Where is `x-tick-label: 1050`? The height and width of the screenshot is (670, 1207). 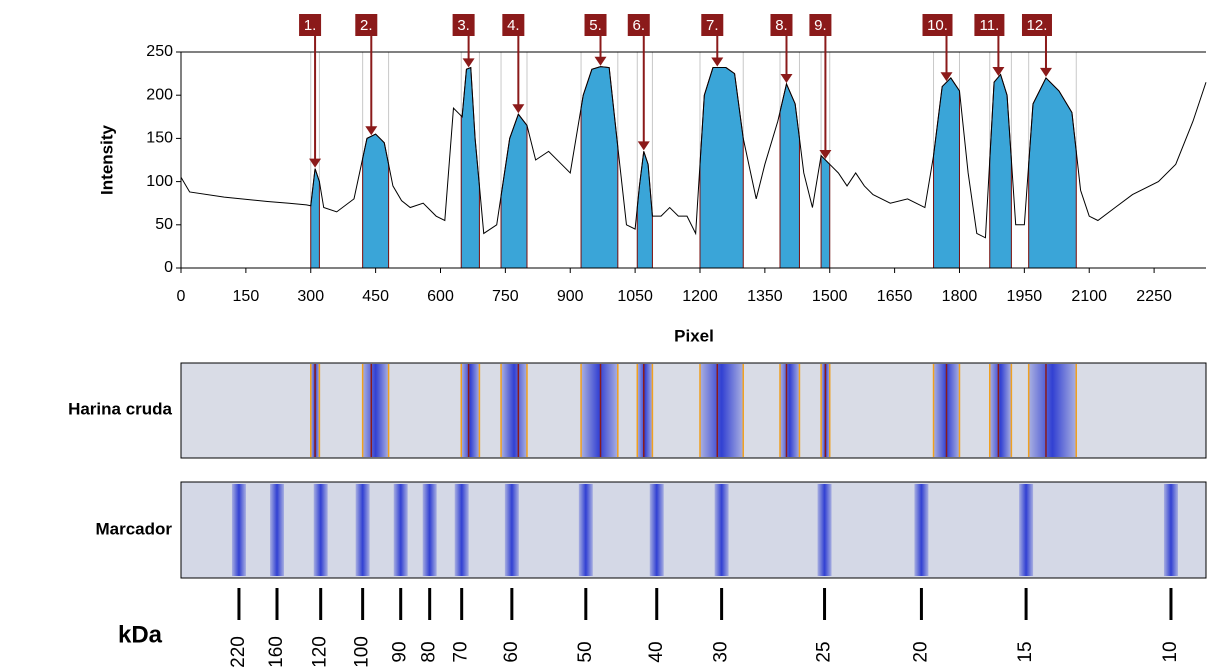
x-tick-label: 1050 is located at coordinates (635, 296).